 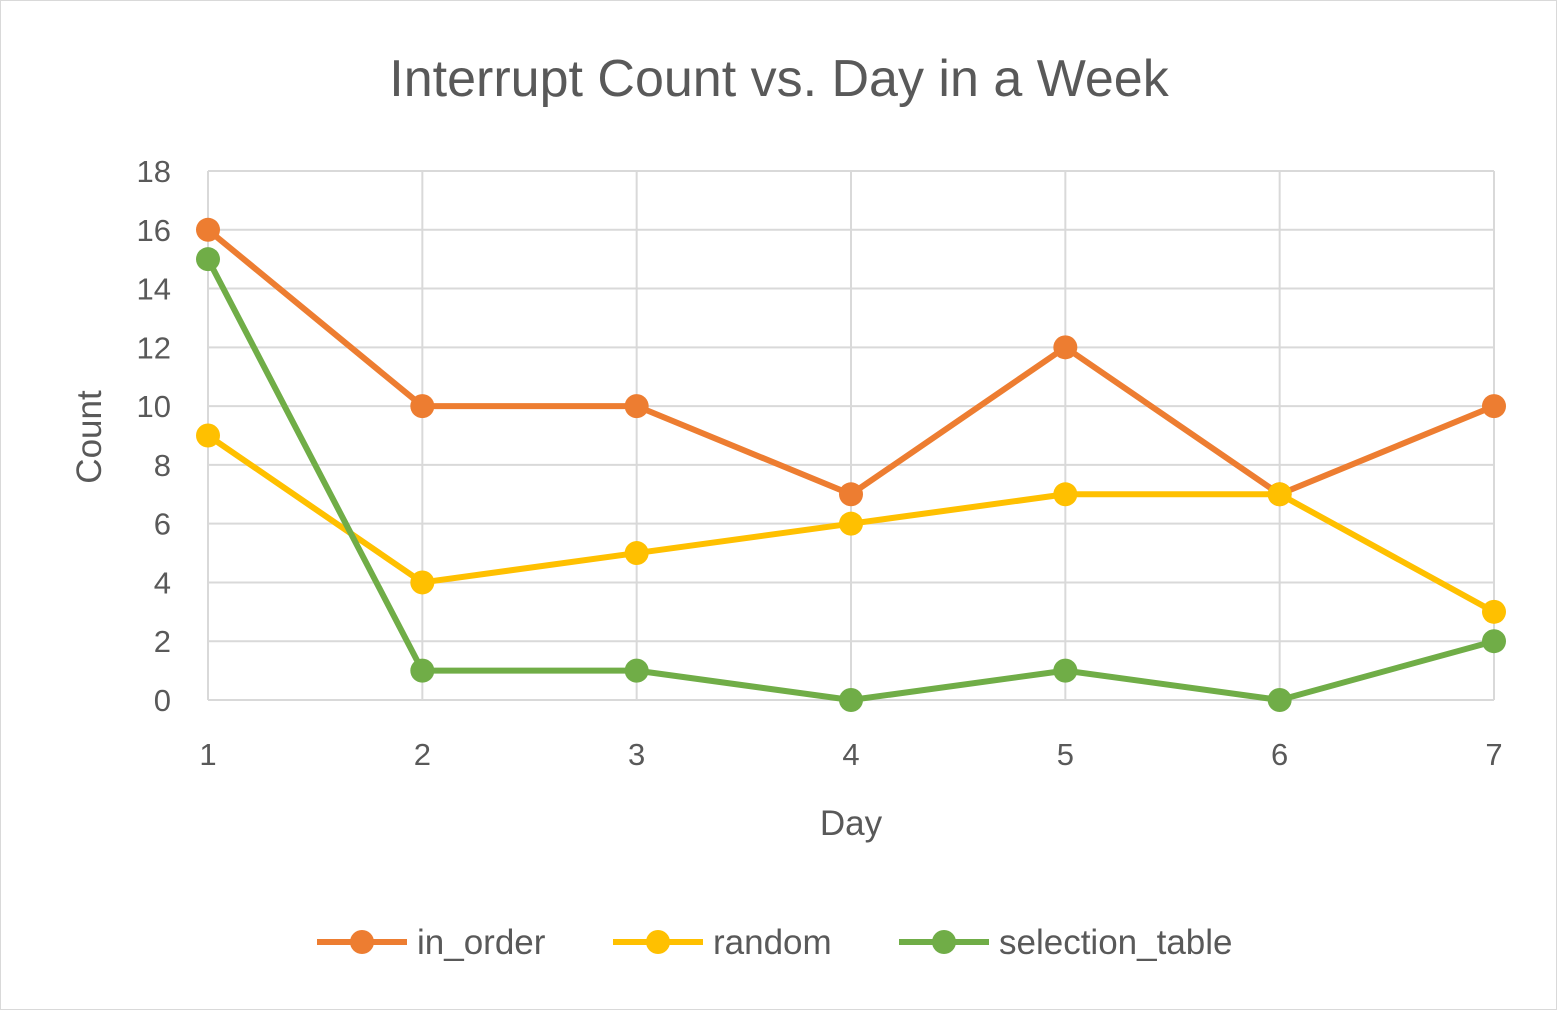 I want to click on x-axis-label: Day, so click(x=851, y=823).